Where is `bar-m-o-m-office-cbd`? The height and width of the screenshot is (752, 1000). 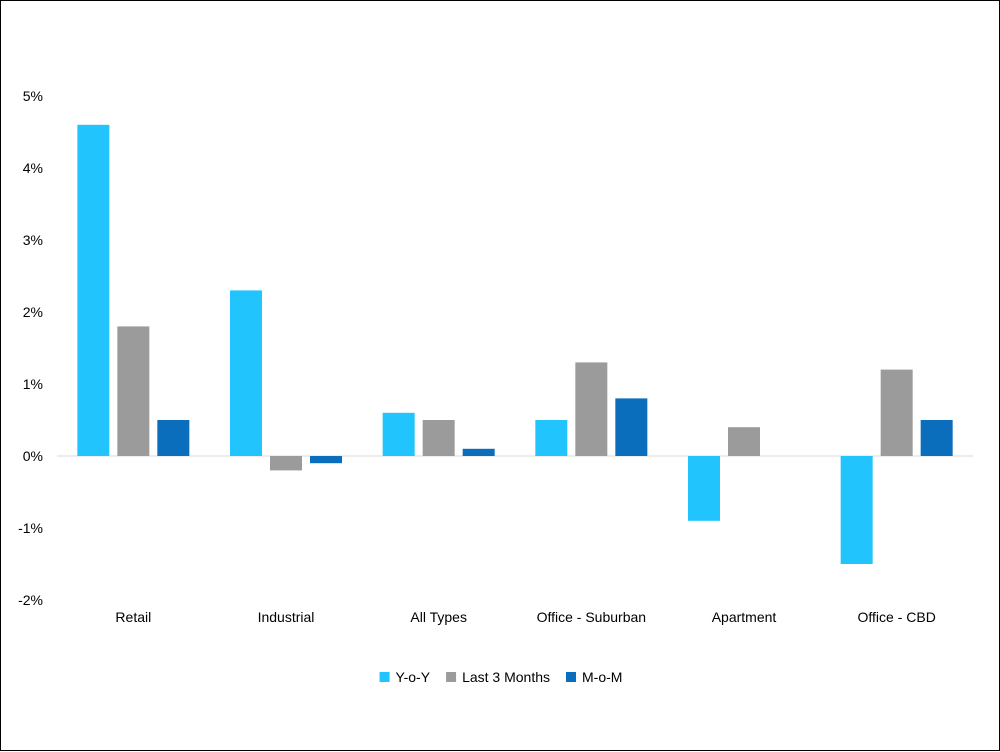
bar-m-o-m-office-cbd is located at coordinates (936, 438).